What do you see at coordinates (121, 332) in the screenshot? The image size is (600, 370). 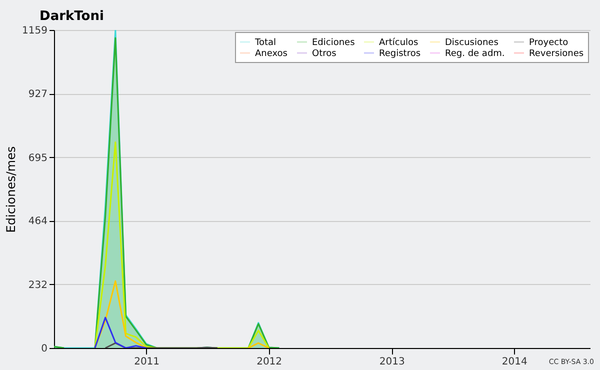 I see `line-series` at bounding box center [121, 332].